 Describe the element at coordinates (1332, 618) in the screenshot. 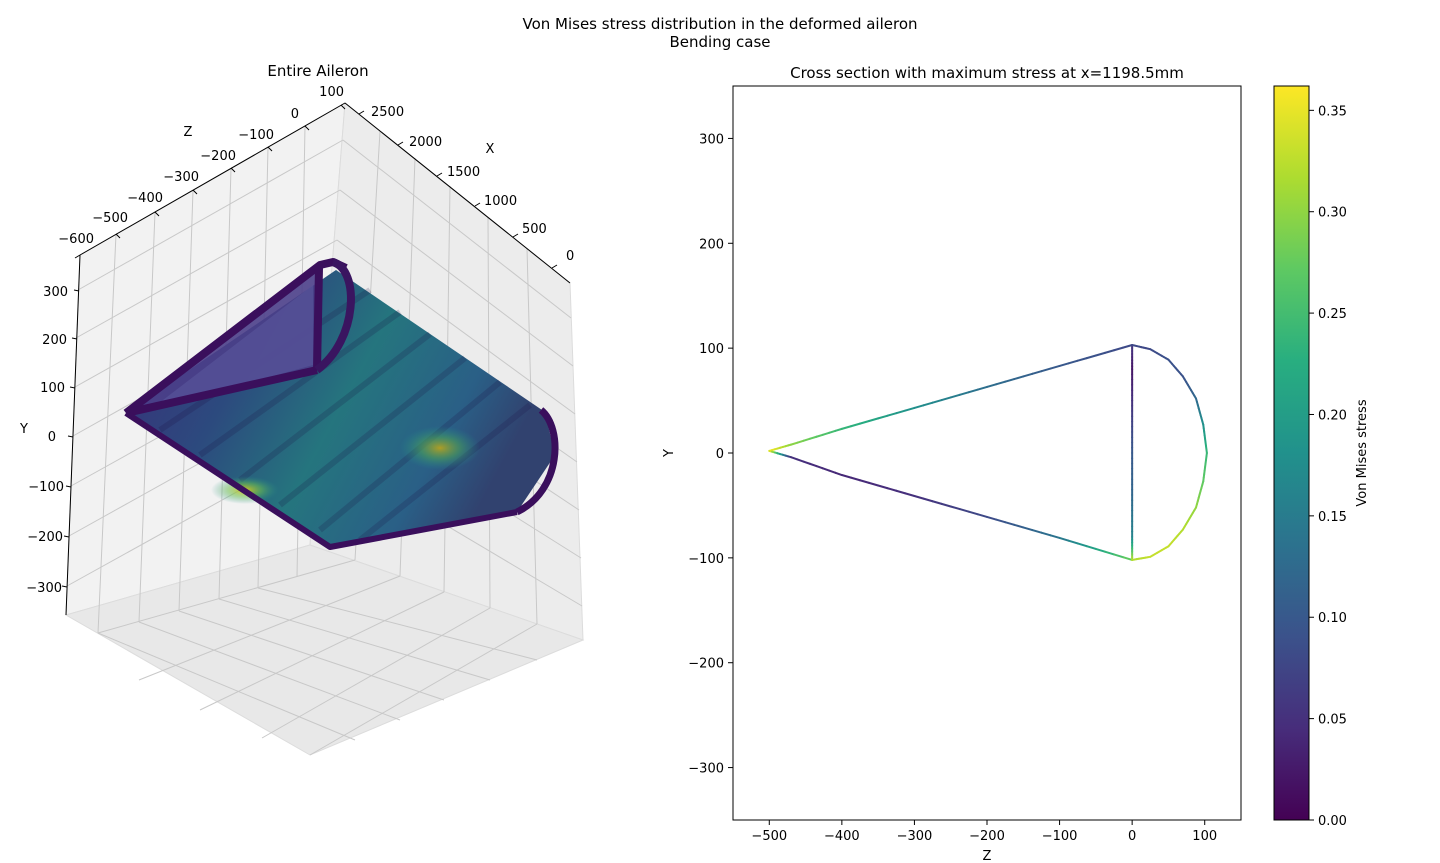

I see `colorbar-tick-label: 0.10` at that location.